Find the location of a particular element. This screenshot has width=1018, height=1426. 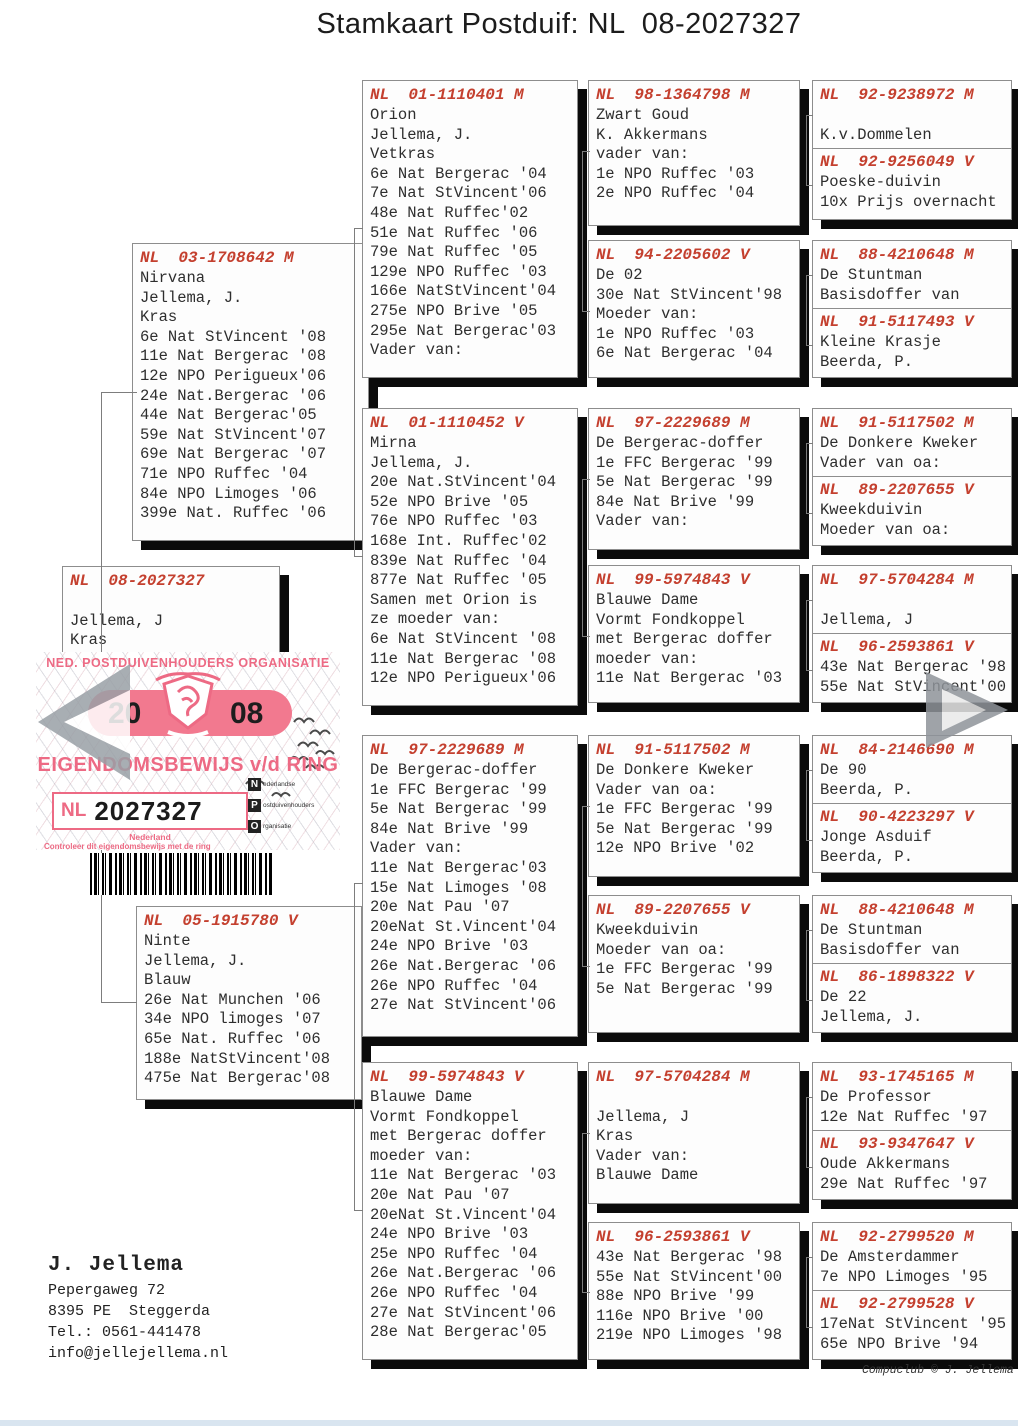

barcode is located at coordinates (181, 874).